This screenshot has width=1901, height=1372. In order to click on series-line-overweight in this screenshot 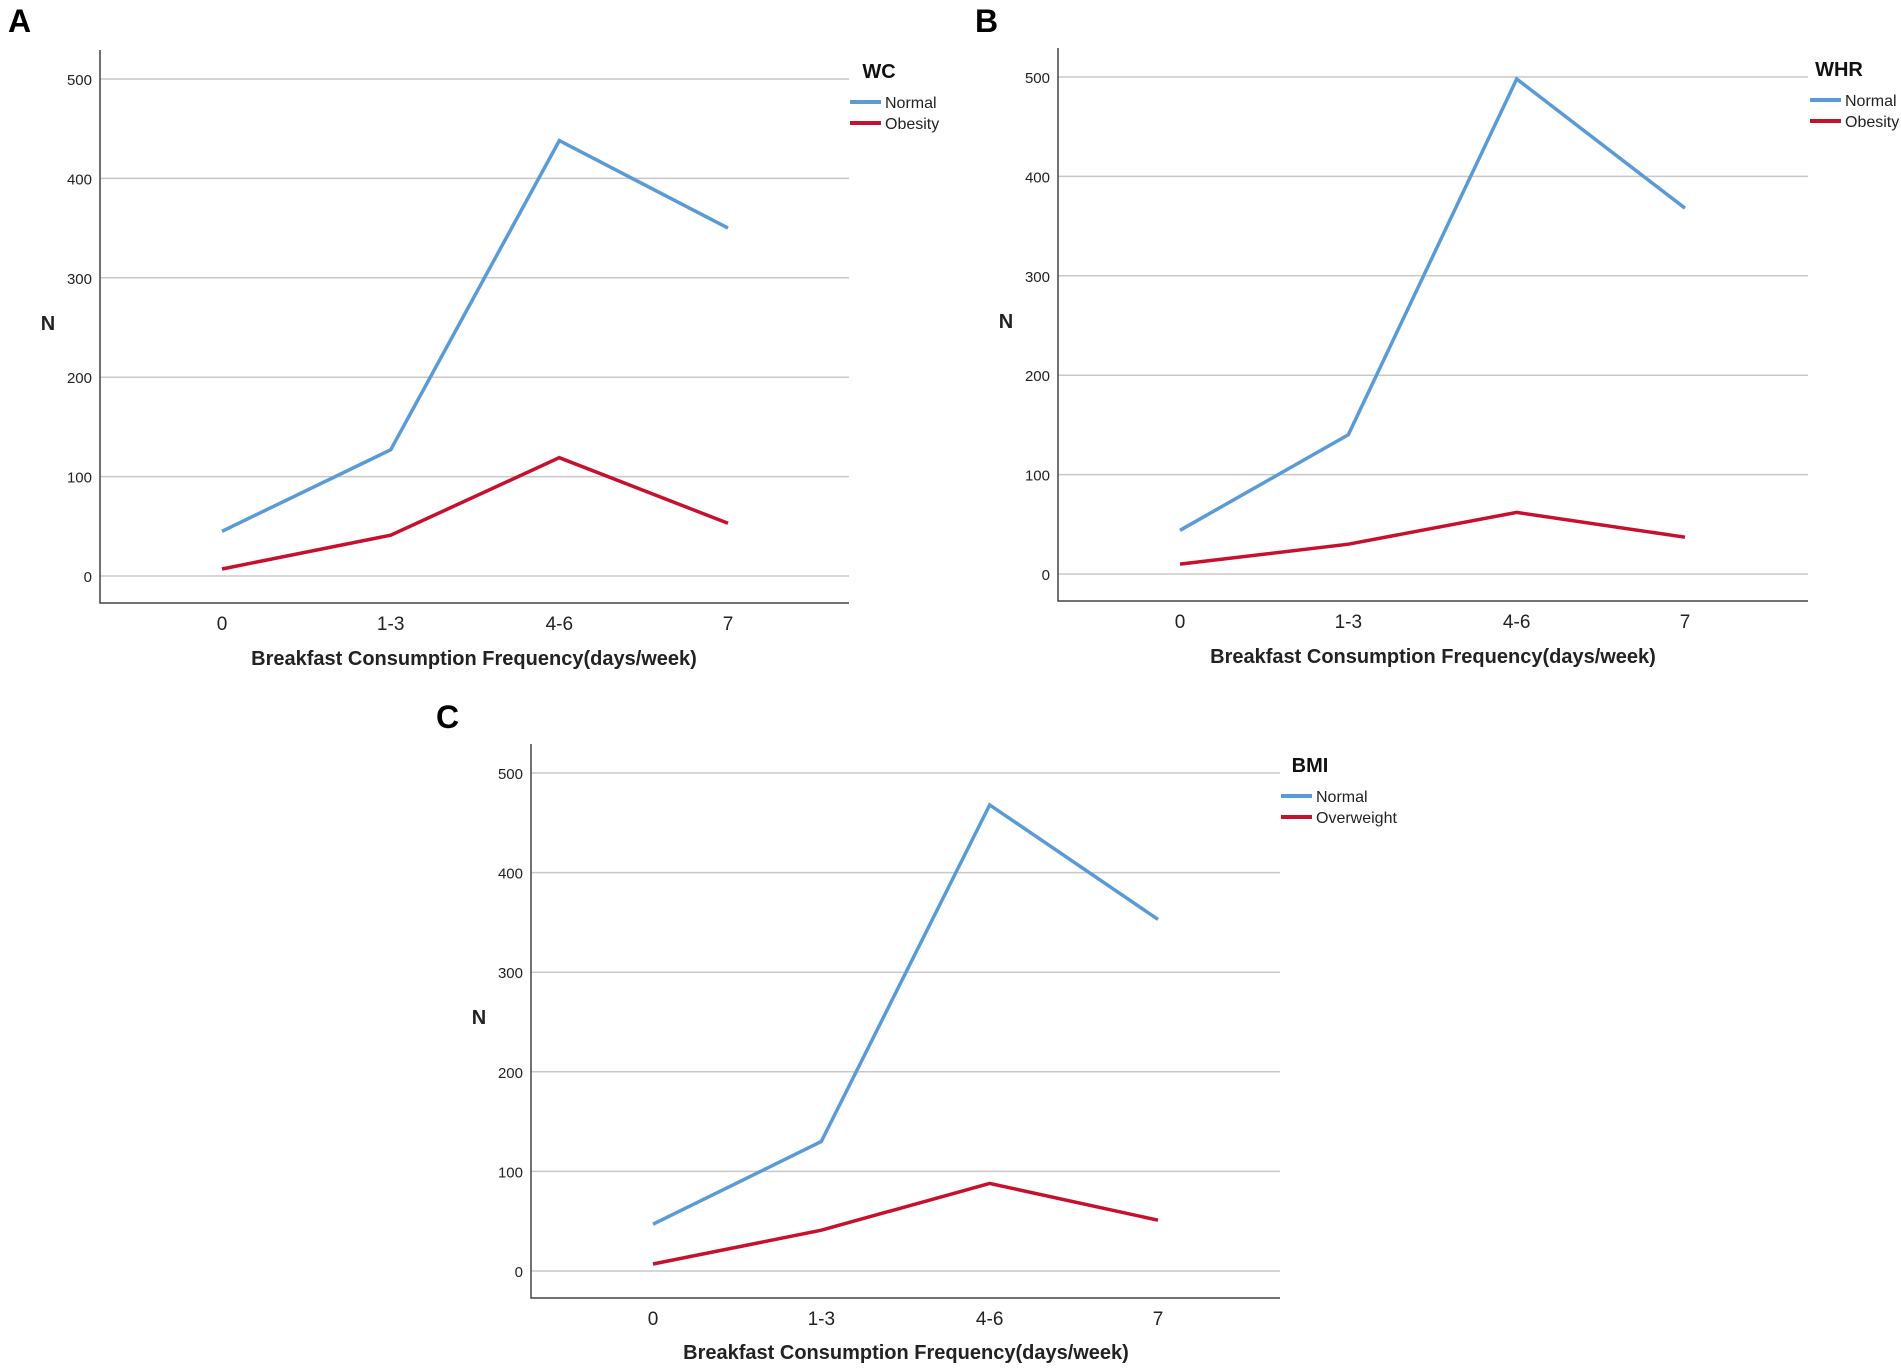, I will do `click(905, 1223)`.